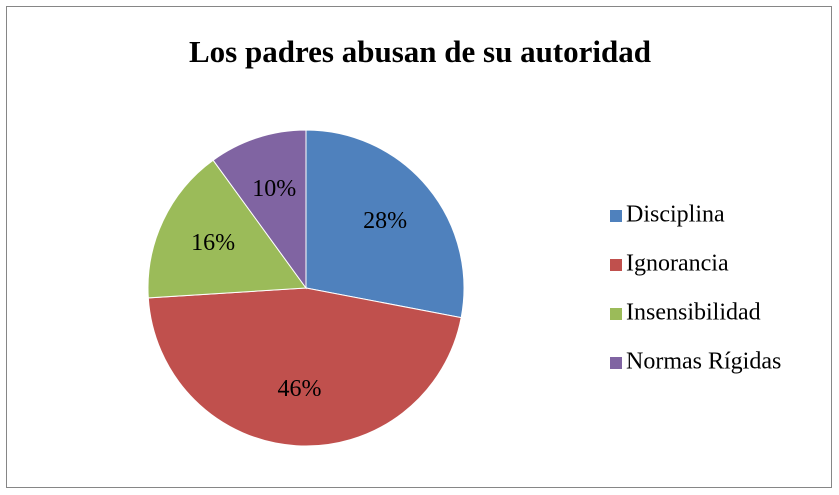 The height and width of the screenshot is (495, 839). Describe the element at coordinates (300, 389) in the screenshot. I see `data-label: 46%` at that location.